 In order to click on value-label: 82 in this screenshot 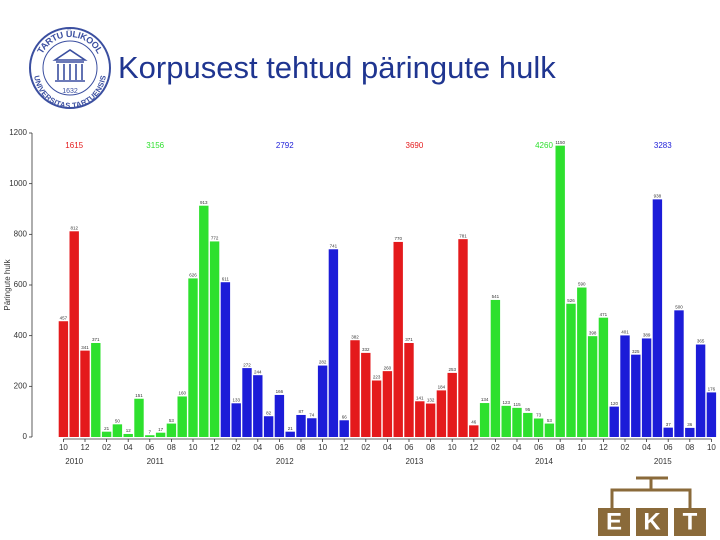, I will do `click(269, 412)`.